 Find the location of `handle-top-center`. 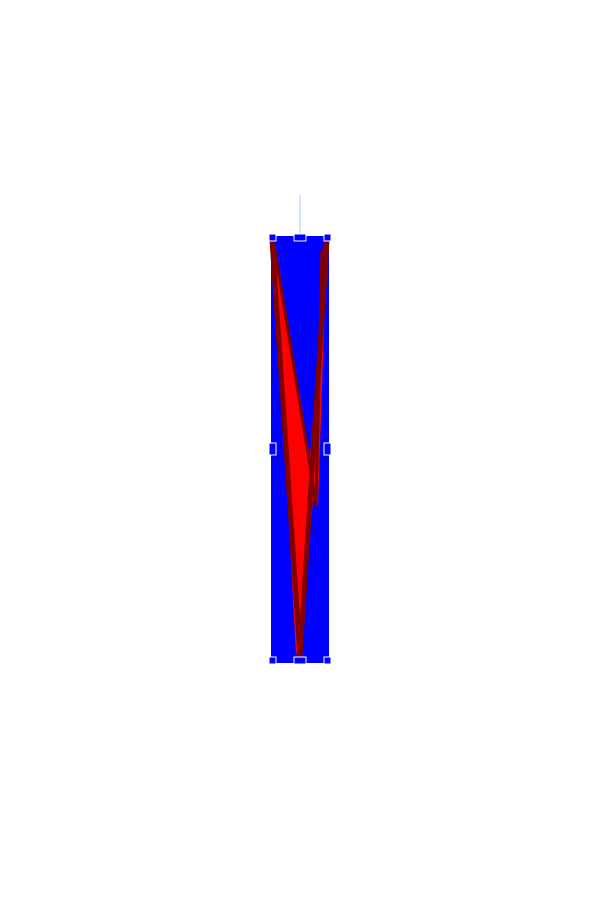

handle-top-center is located at coordinates (300, 237).